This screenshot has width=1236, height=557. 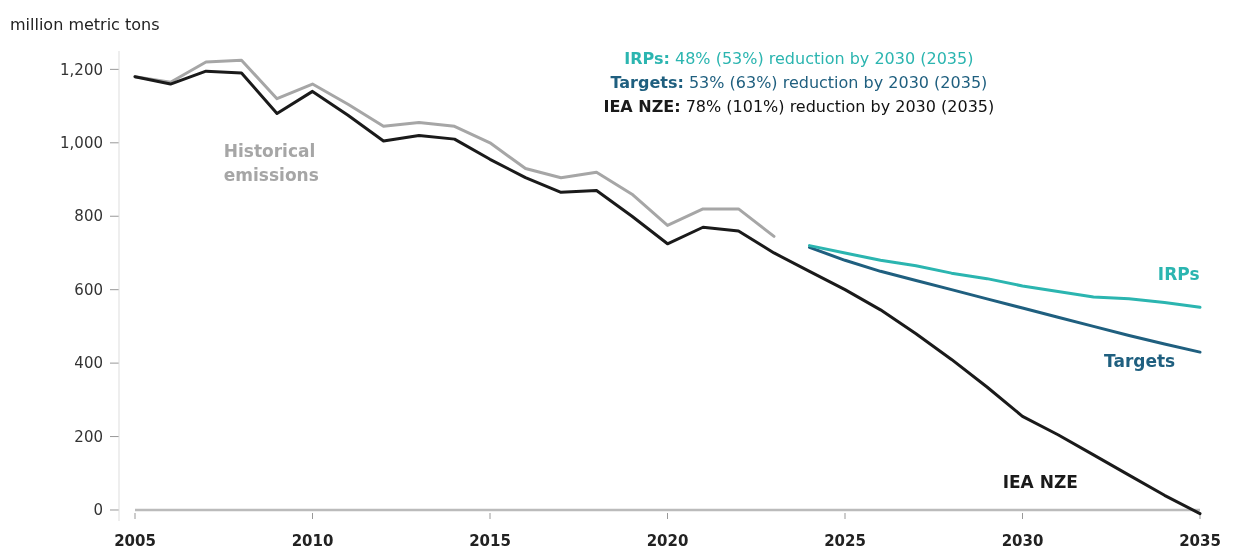 I want to click on series-label: Targets, so click(x=1140, y=360).